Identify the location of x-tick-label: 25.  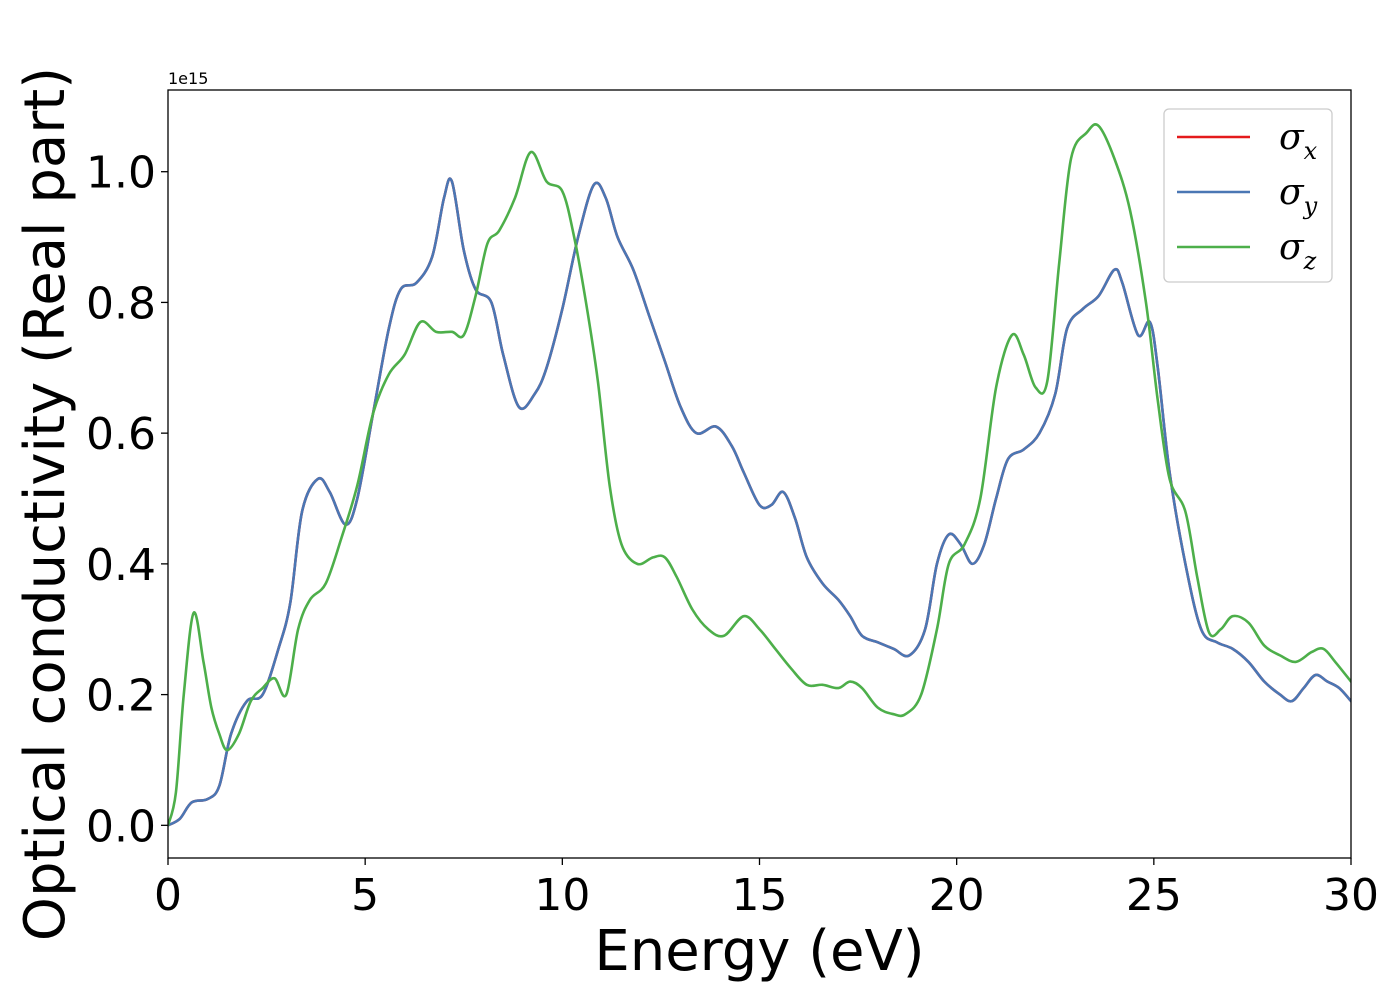
(1154, 895).